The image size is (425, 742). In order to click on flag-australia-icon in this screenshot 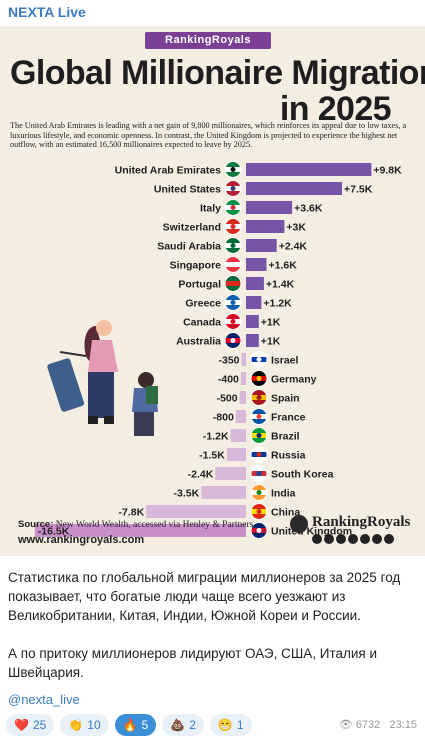, I will do `click(233, 340)`.